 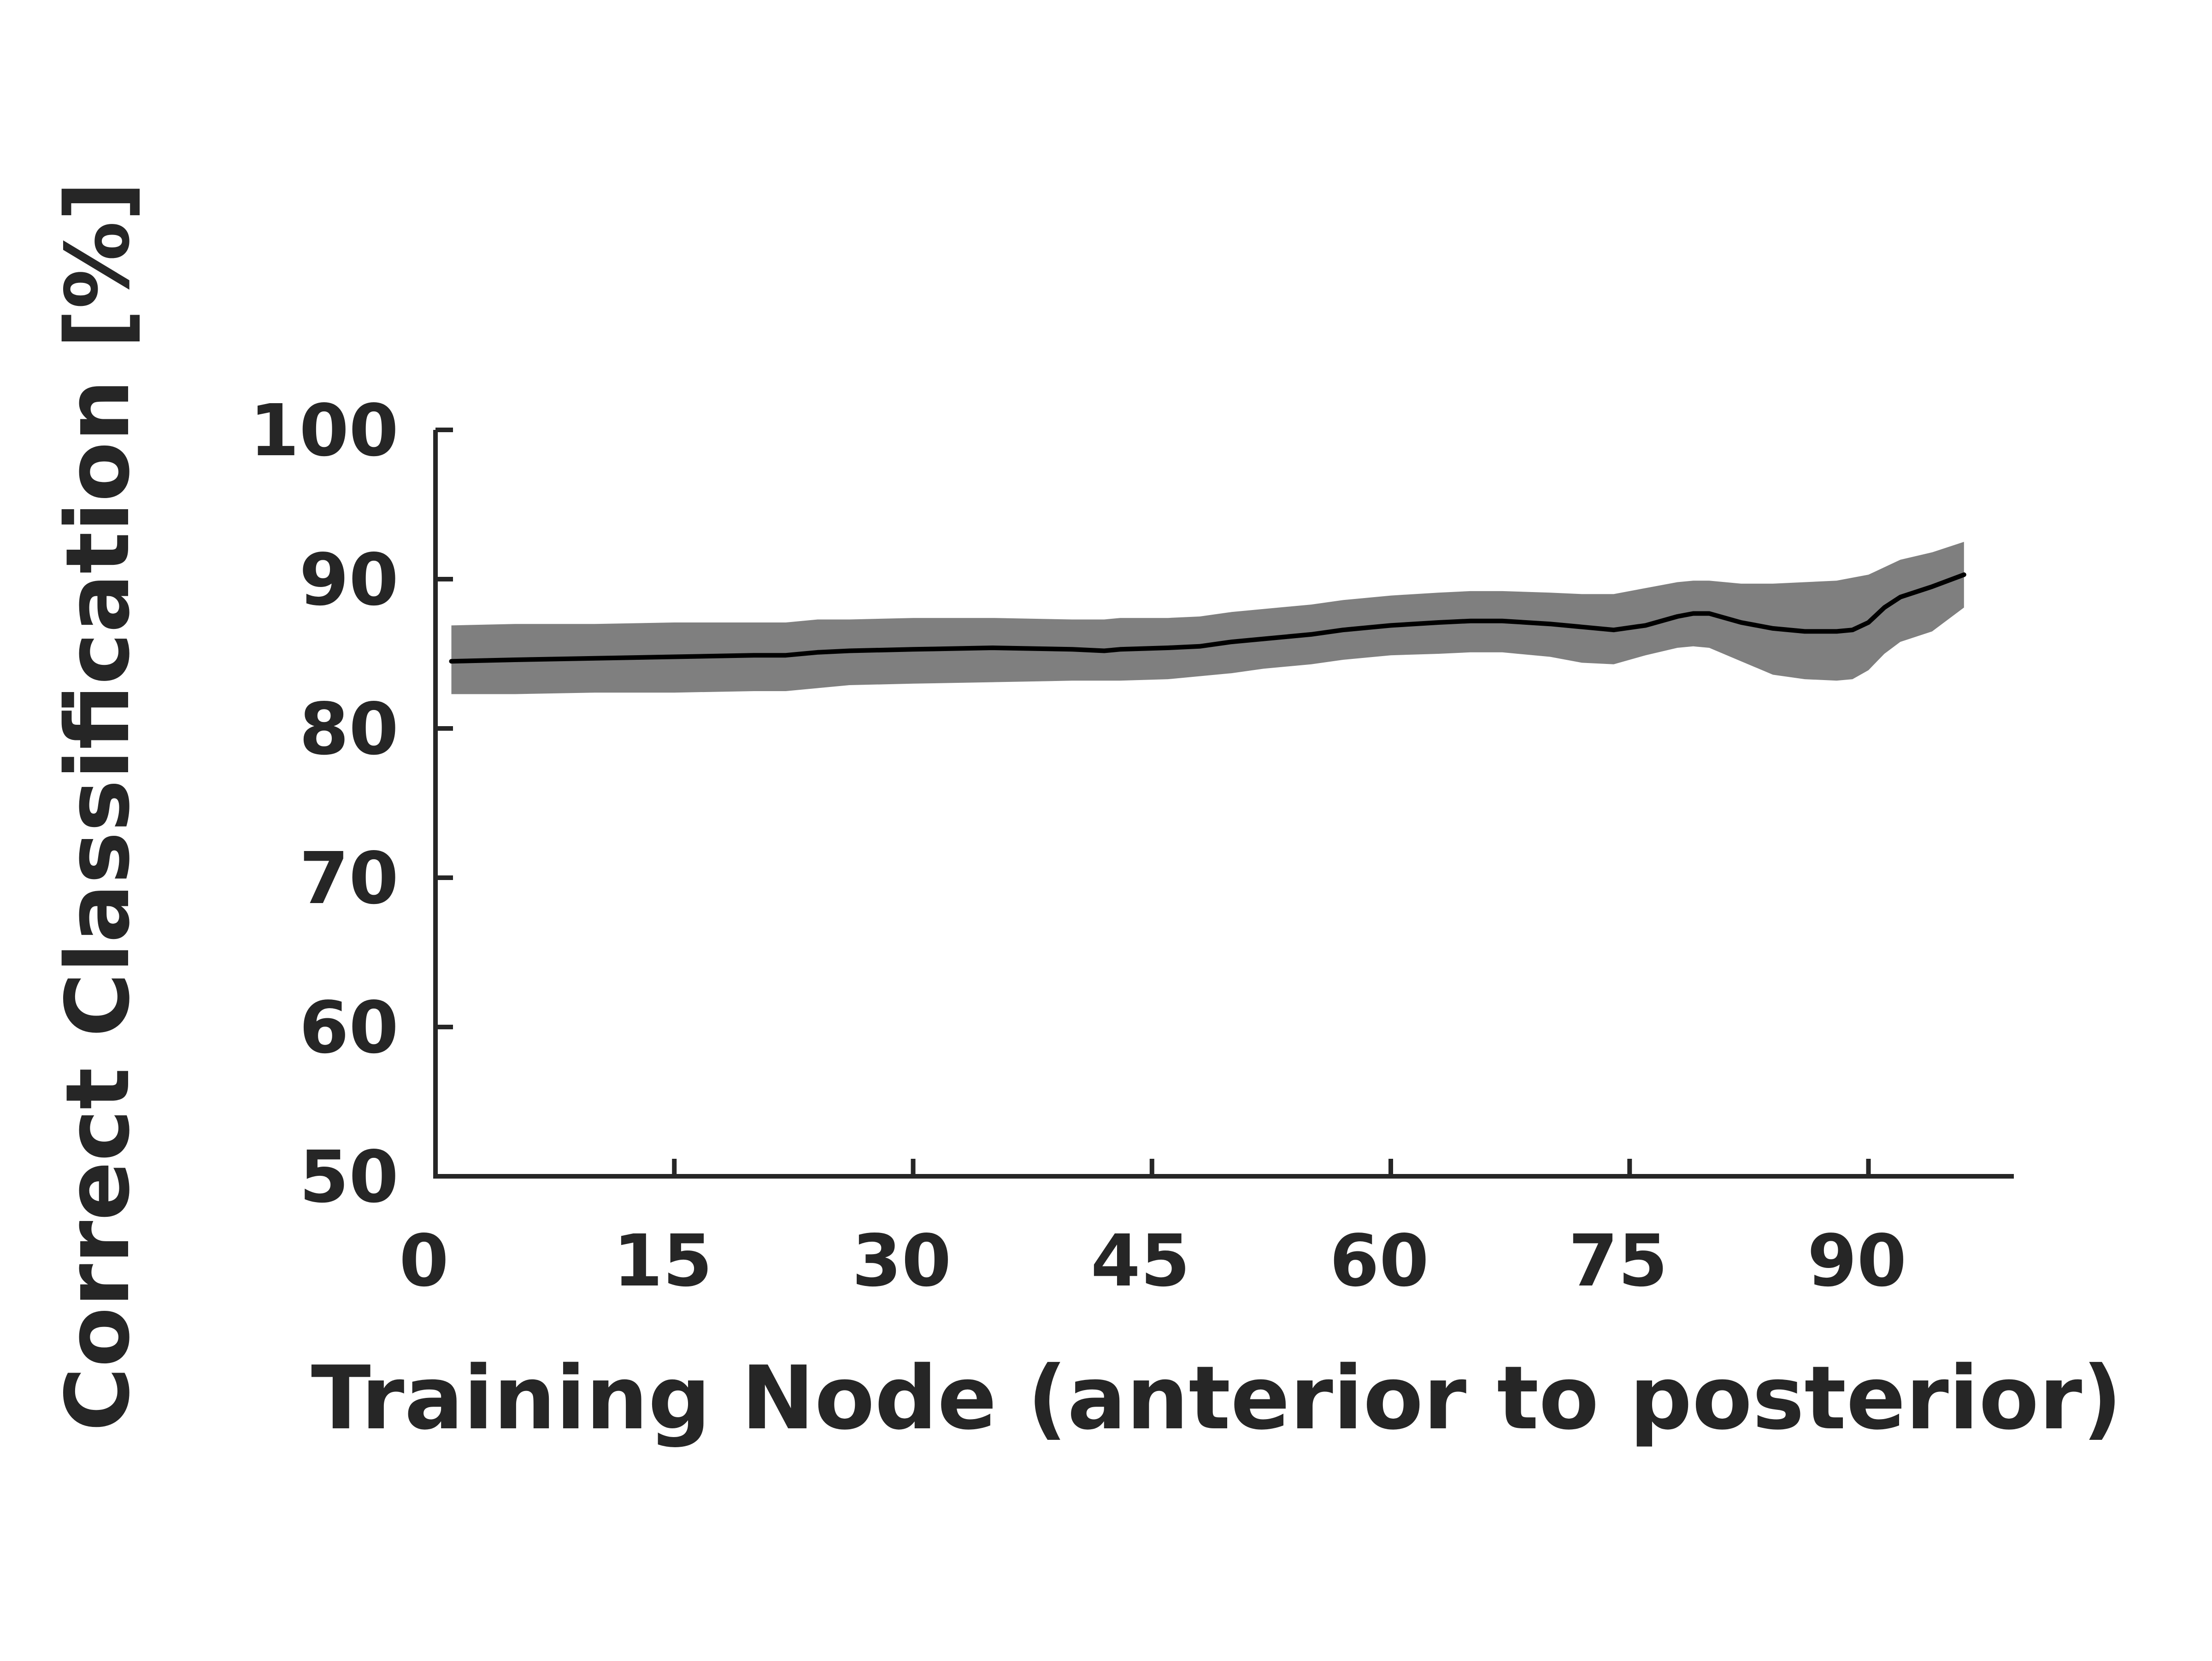 I want to click on y-tick-label-100: 100, so click(x=324, y=430).